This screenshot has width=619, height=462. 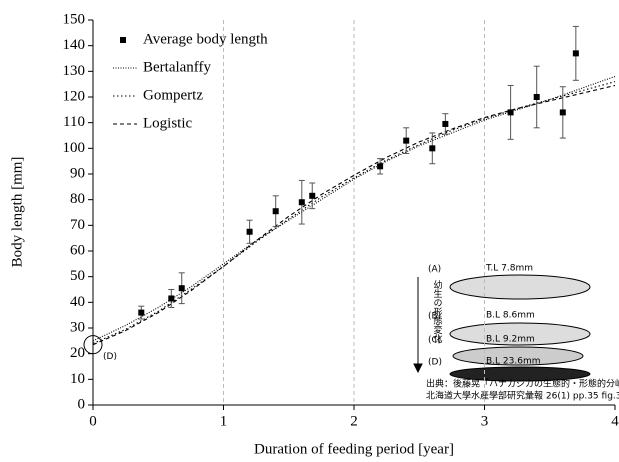 What do you see at coordinates (510, 316) in the screenshot?
I see `stage-size: B.L 8.6mm` at bounding box center [510, 316].